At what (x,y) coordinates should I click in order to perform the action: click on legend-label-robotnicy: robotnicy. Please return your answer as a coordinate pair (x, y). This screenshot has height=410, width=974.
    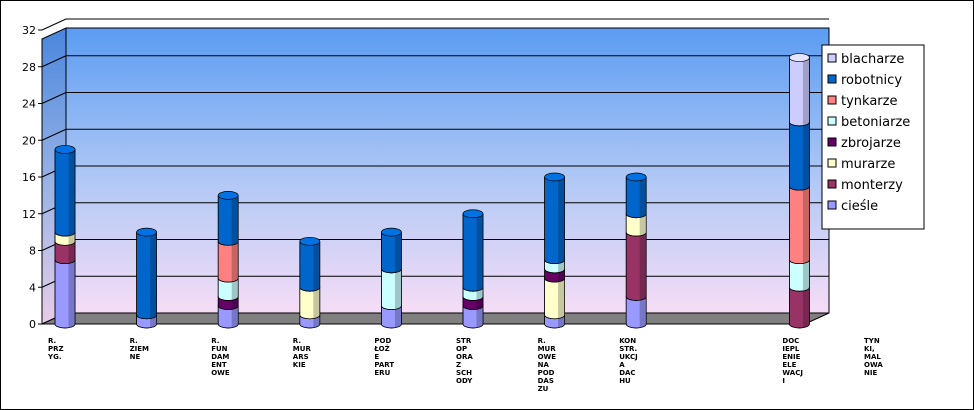
    Looking at the image, I should click on (871, 80).